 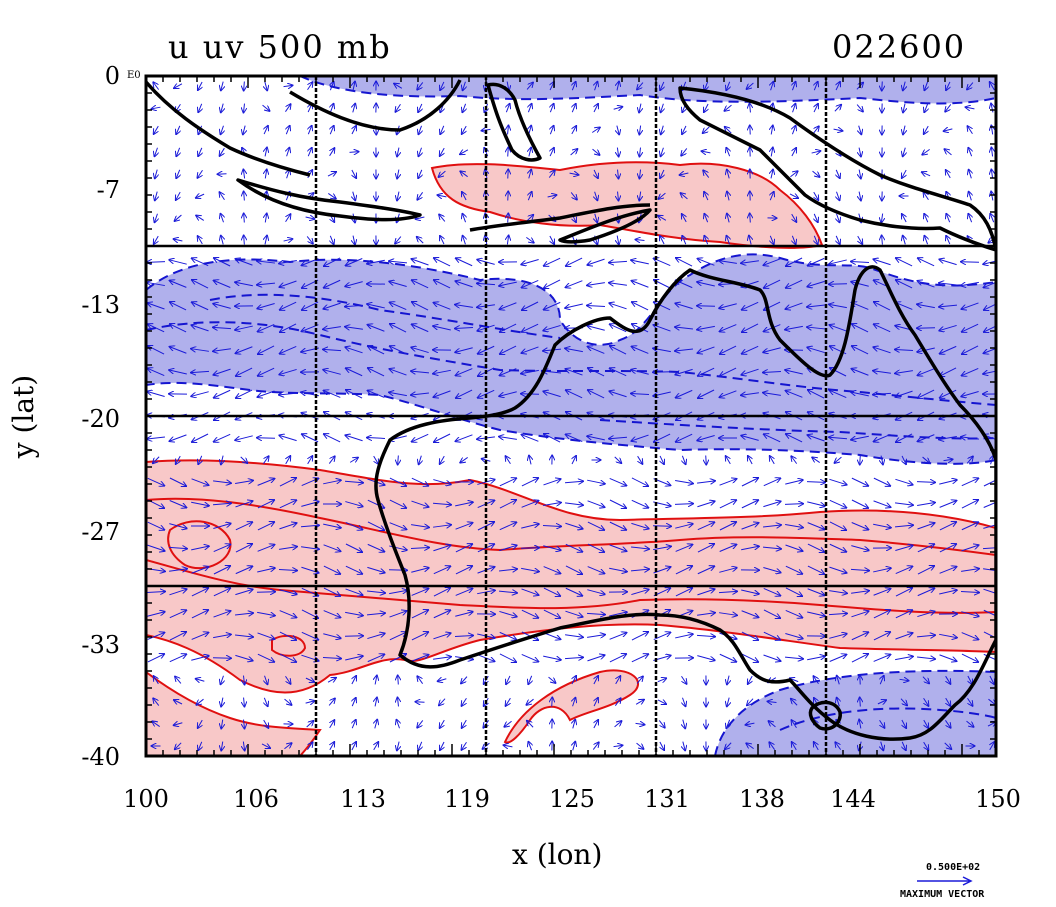 I want to click on y-tick-label: -20, so click(x=100, y=419).